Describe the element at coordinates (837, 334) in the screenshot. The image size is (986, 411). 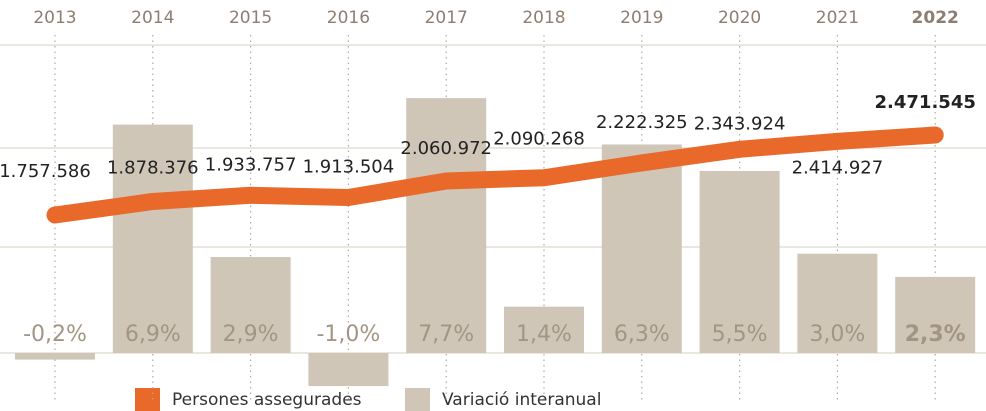
I see `bar-label: 3,0%` at that location.